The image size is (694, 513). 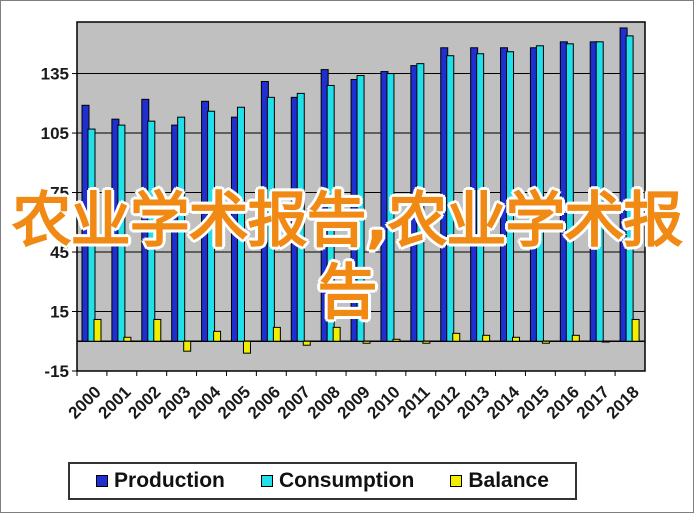 I want to click on bar-consumption-2000, so click(x=91, y=235).